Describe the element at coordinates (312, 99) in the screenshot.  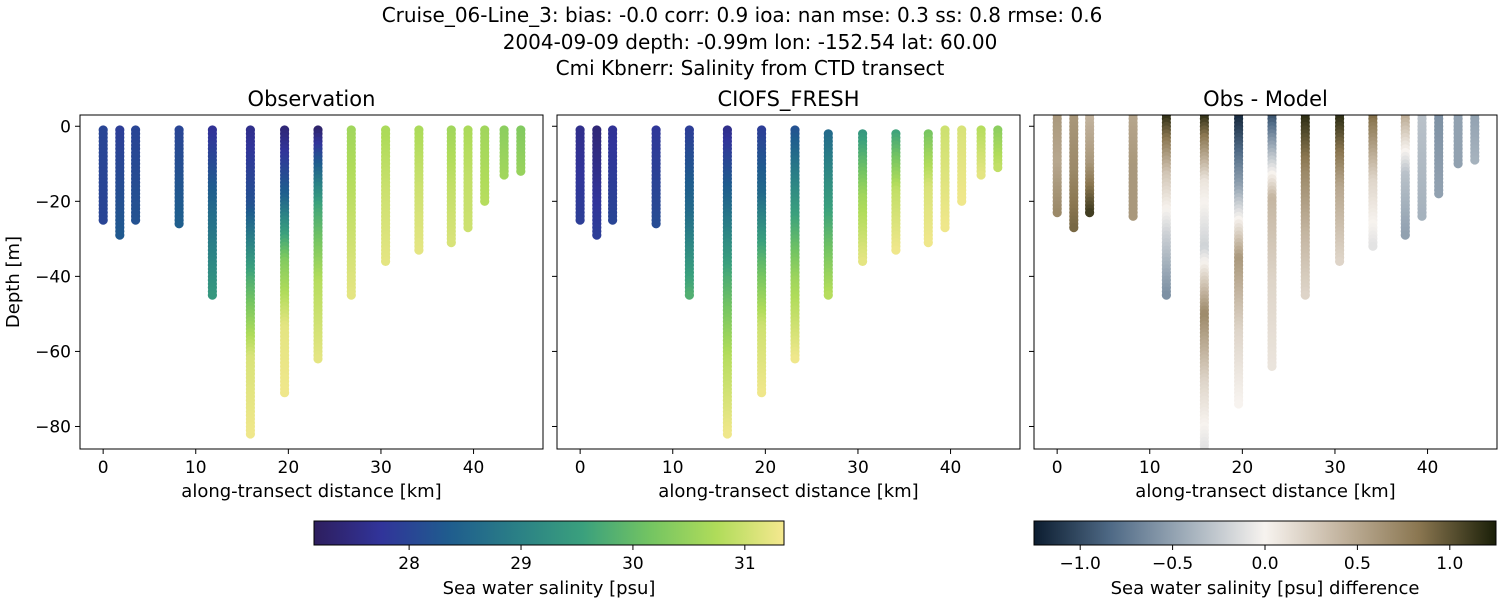
I see `panel-title: Observation` at that location.